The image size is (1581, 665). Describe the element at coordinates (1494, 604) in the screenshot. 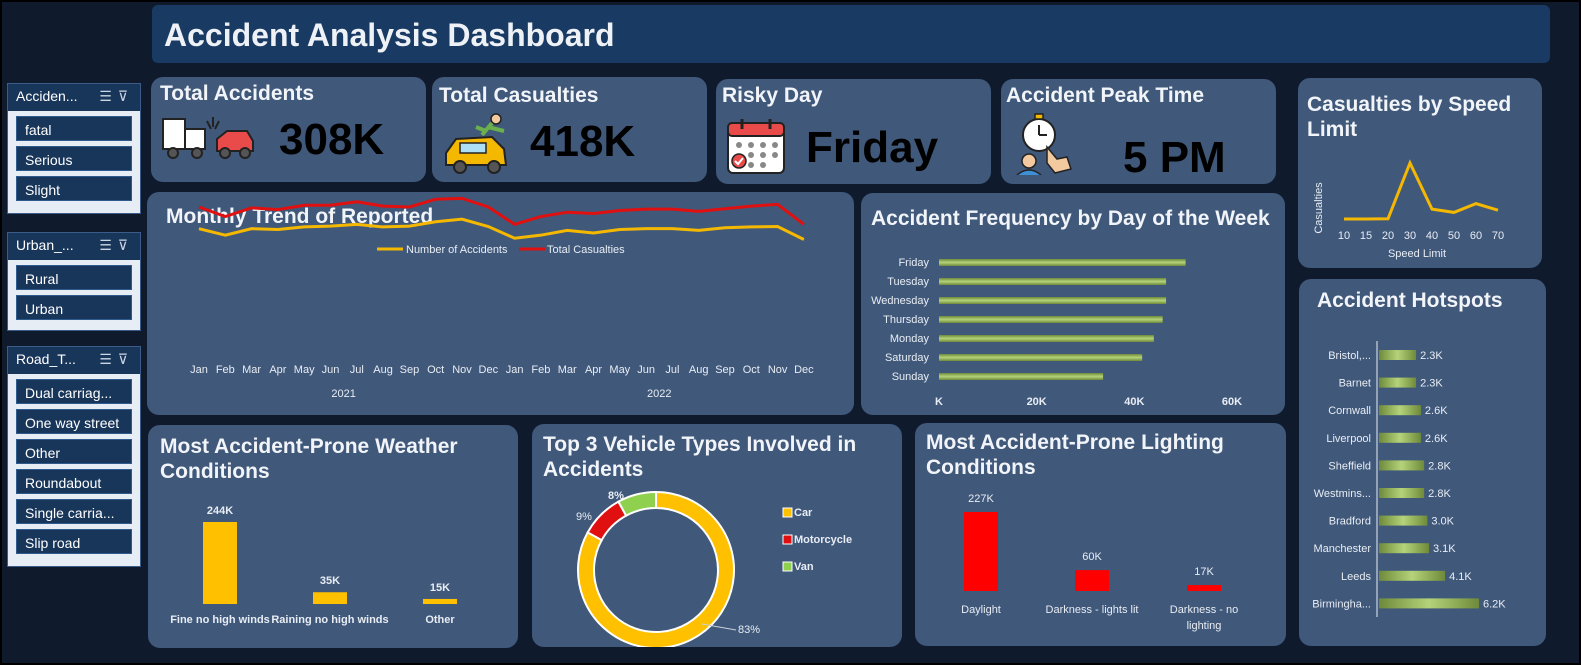

I see `data-label: 6.2K` at that location.